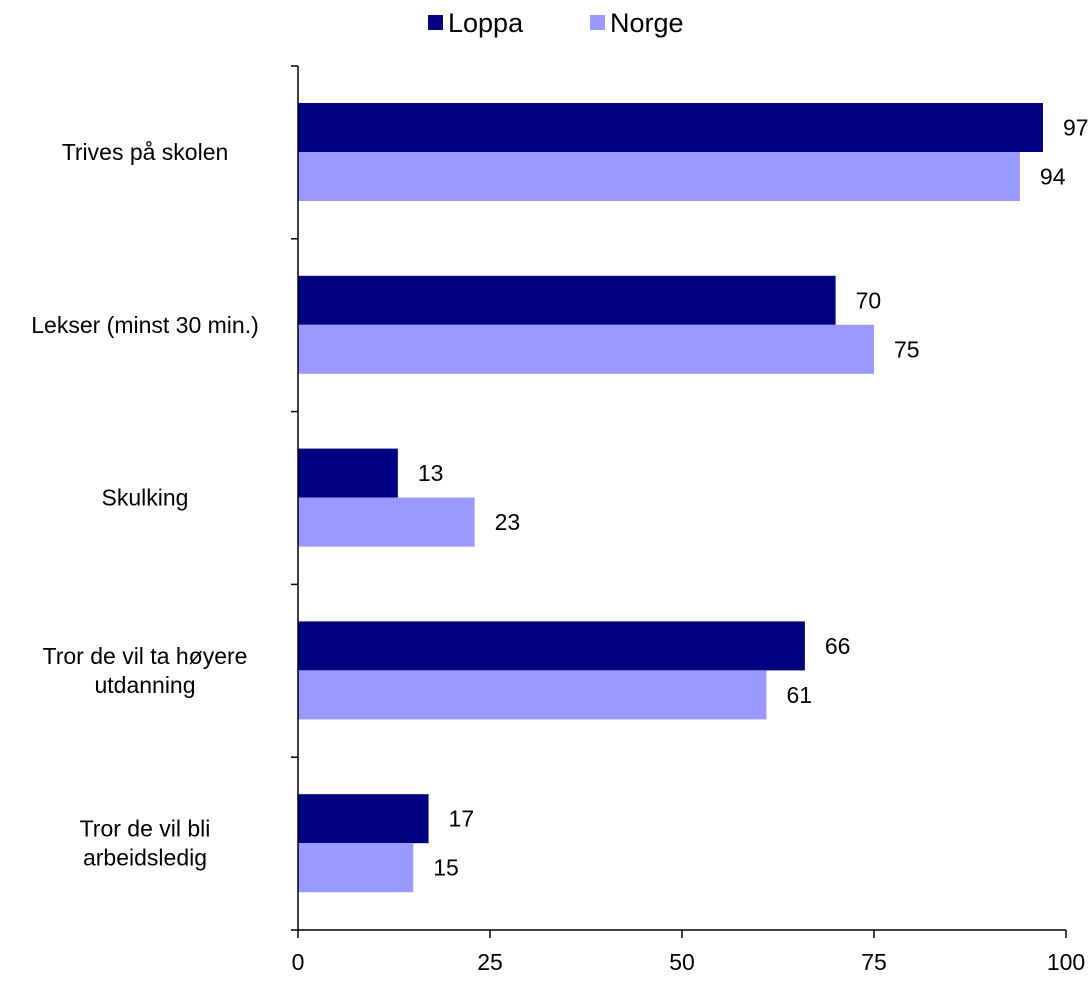  I want to click on x-tick-label-100: 100, so click(1066, 962).